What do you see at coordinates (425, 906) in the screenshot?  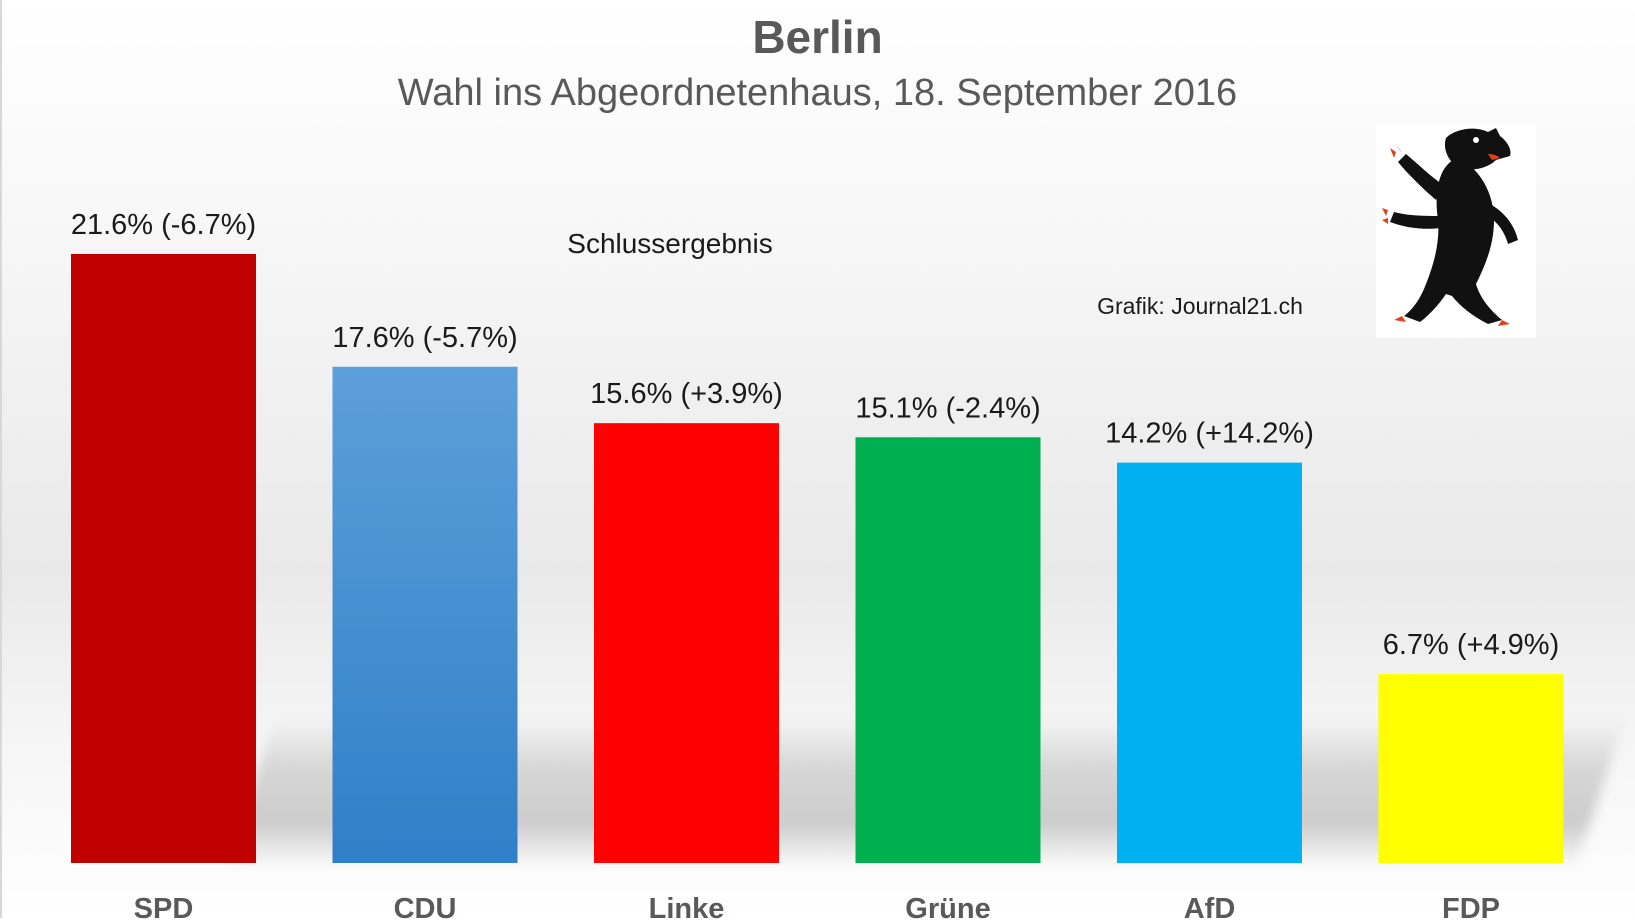 I see `category-label-cdu: CDU` at bounding box center [425, 906].